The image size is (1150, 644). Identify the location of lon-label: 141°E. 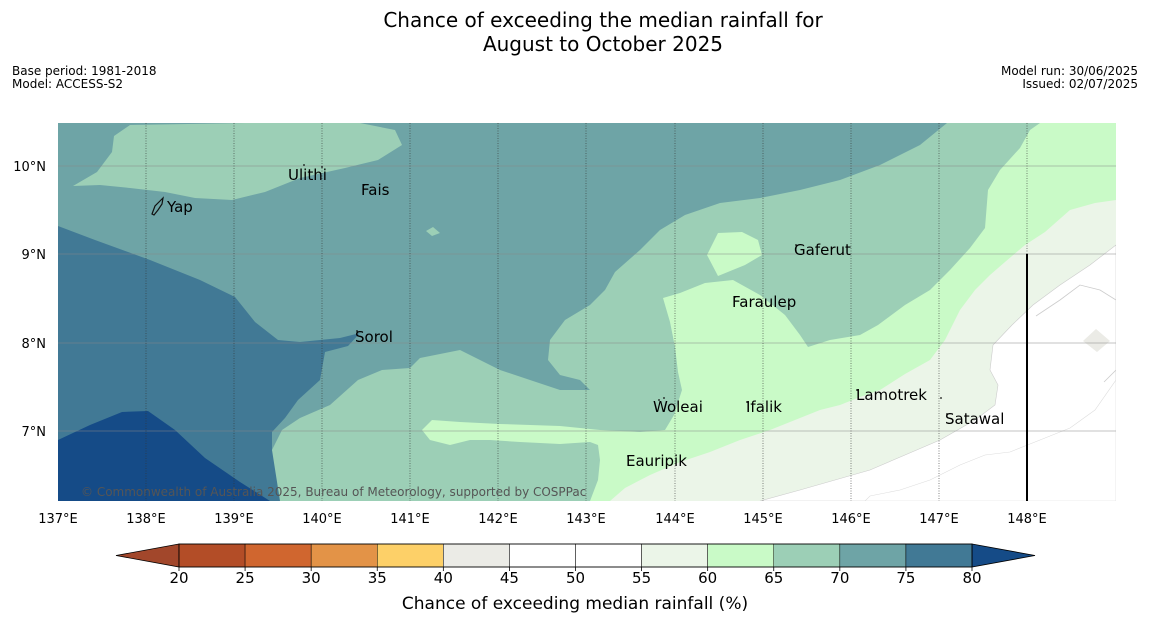
(410, 519).